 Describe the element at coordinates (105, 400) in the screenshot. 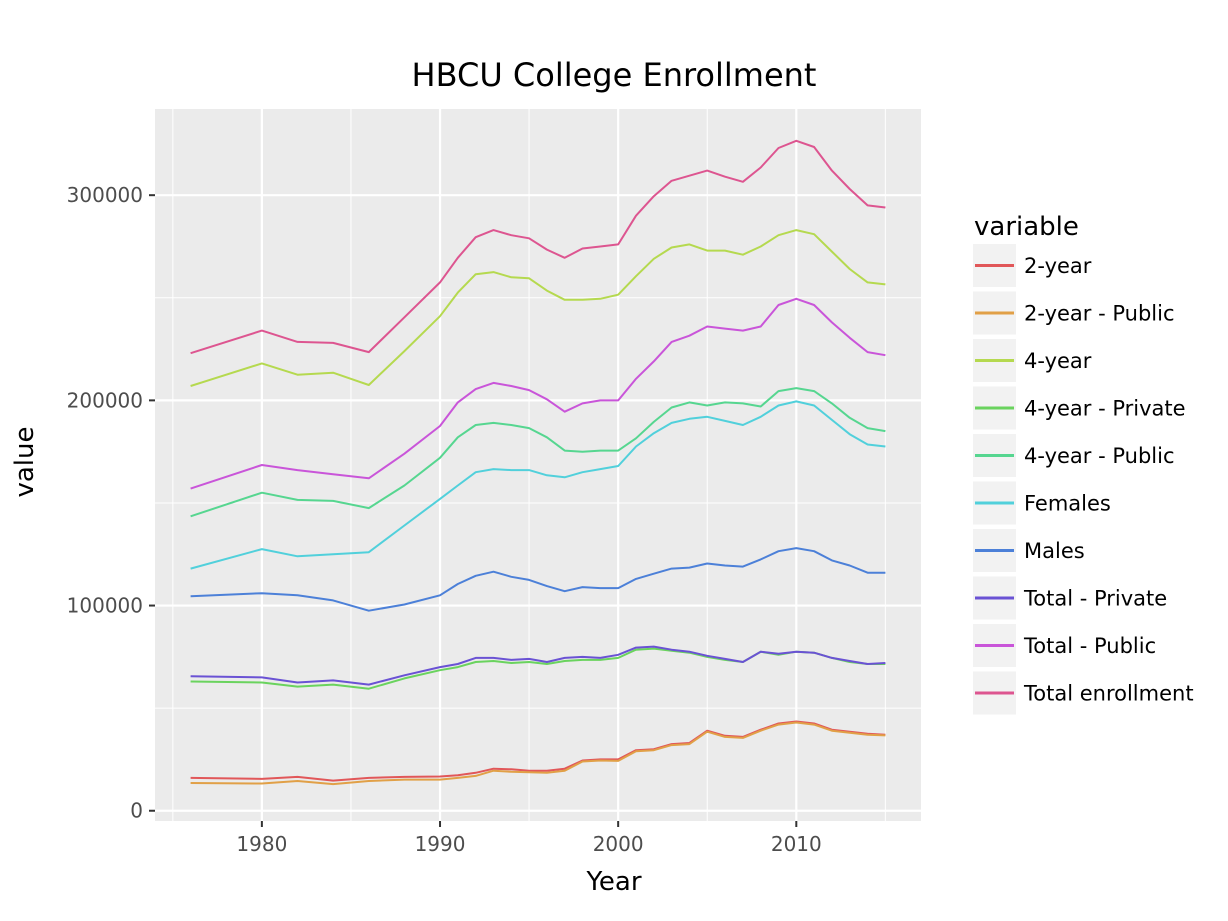

I see `y-tick-label: 200000` at that location.